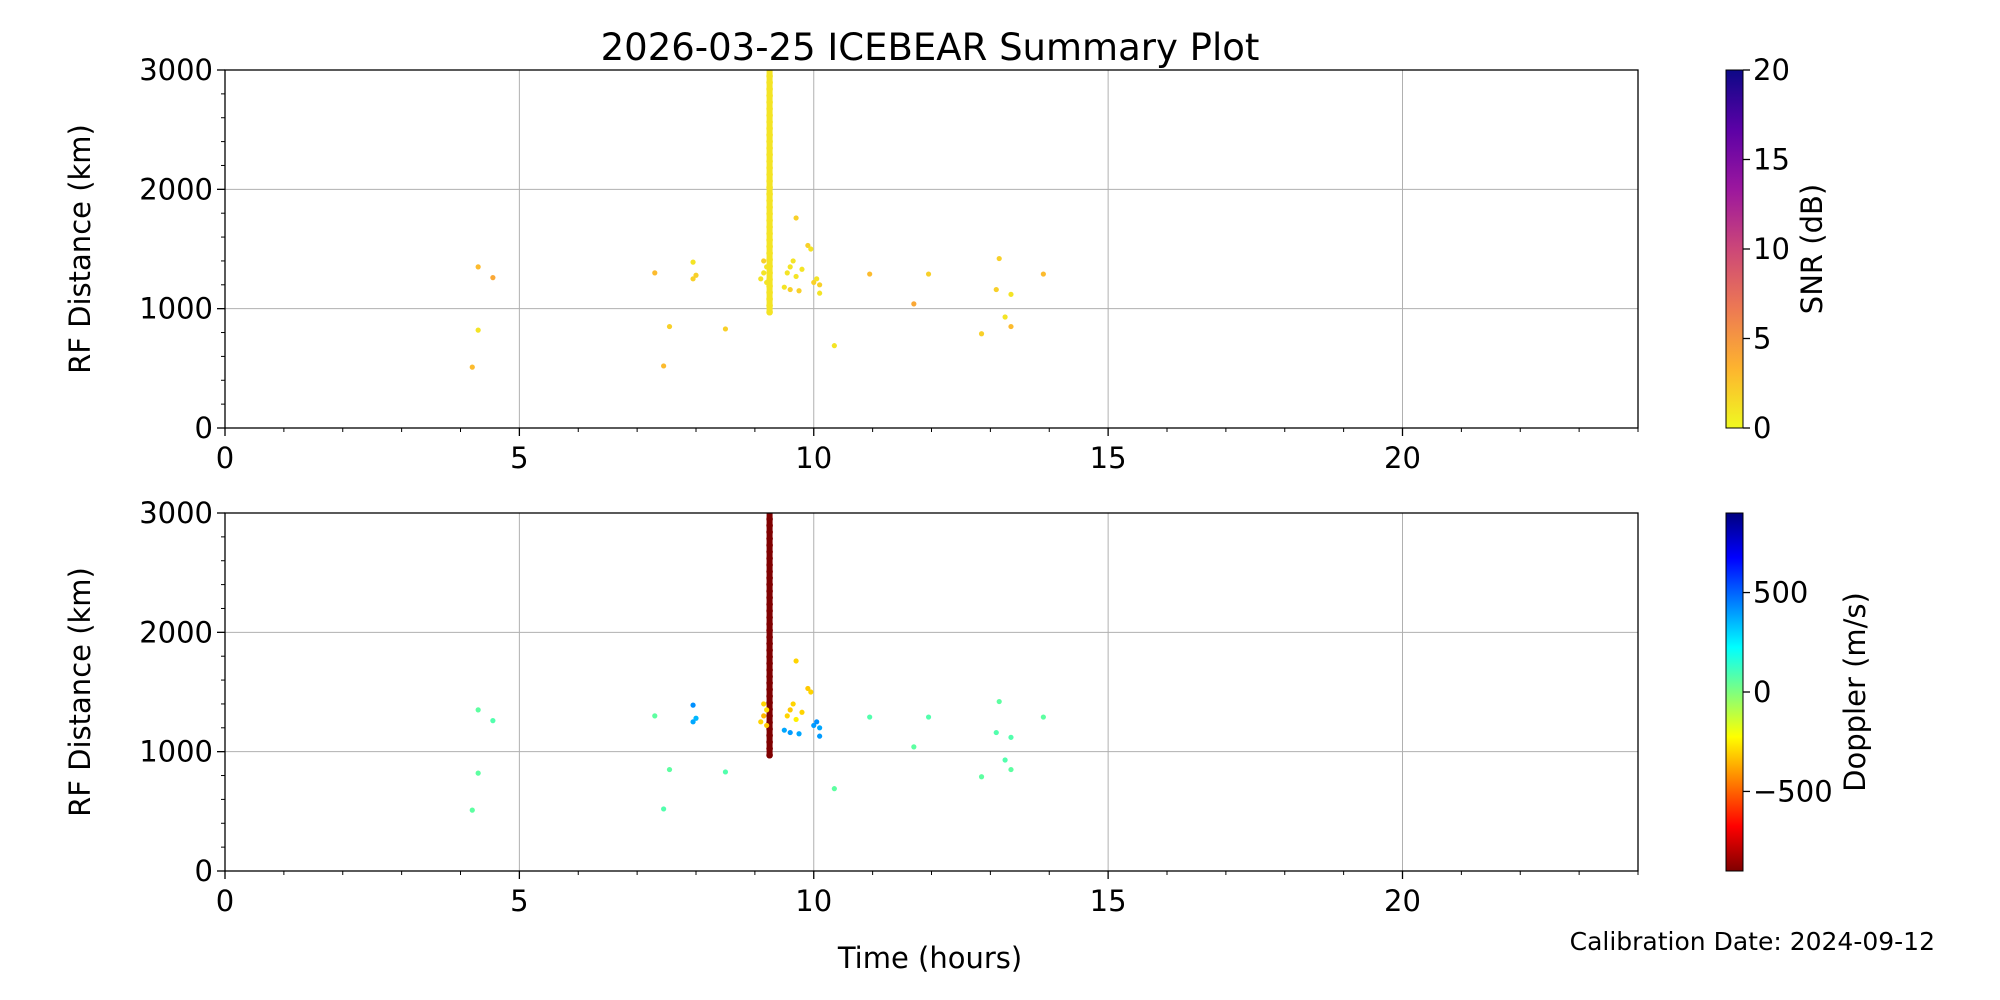 This screenshot has width=2000, height=1000. What do you see at coordinates (80, 692) in the screenshot?
I see `y-axis-label: RF Distance (km)` at bounding box center [80, 692].